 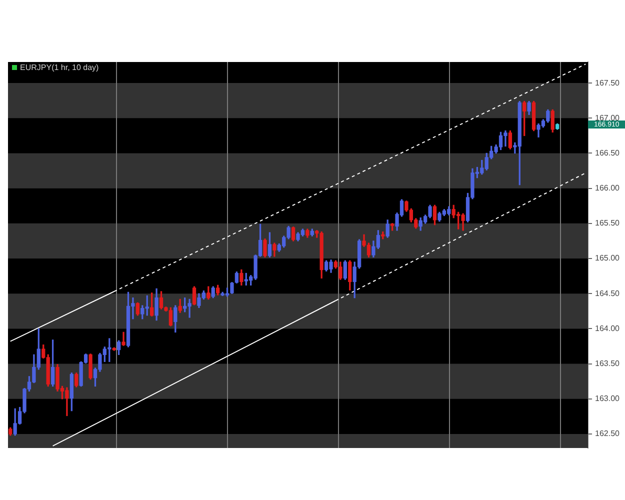 What do you see at coordinates (607, 153) in the screenshot?
I see `y-tick-label: 166.50` at bounding box center [607, 153].